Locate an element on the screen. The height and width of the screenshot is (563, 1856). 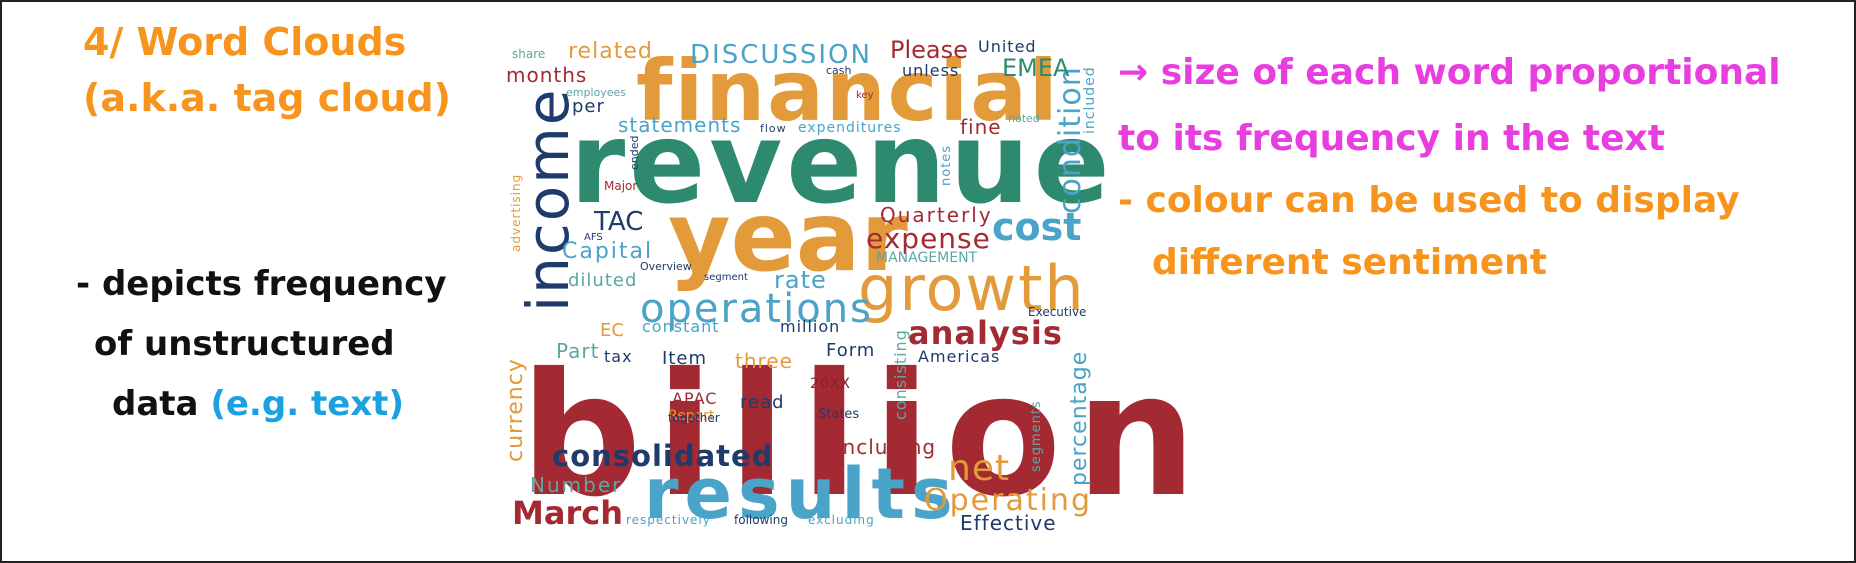
word-item: Item is located at coordinates (684, 358).